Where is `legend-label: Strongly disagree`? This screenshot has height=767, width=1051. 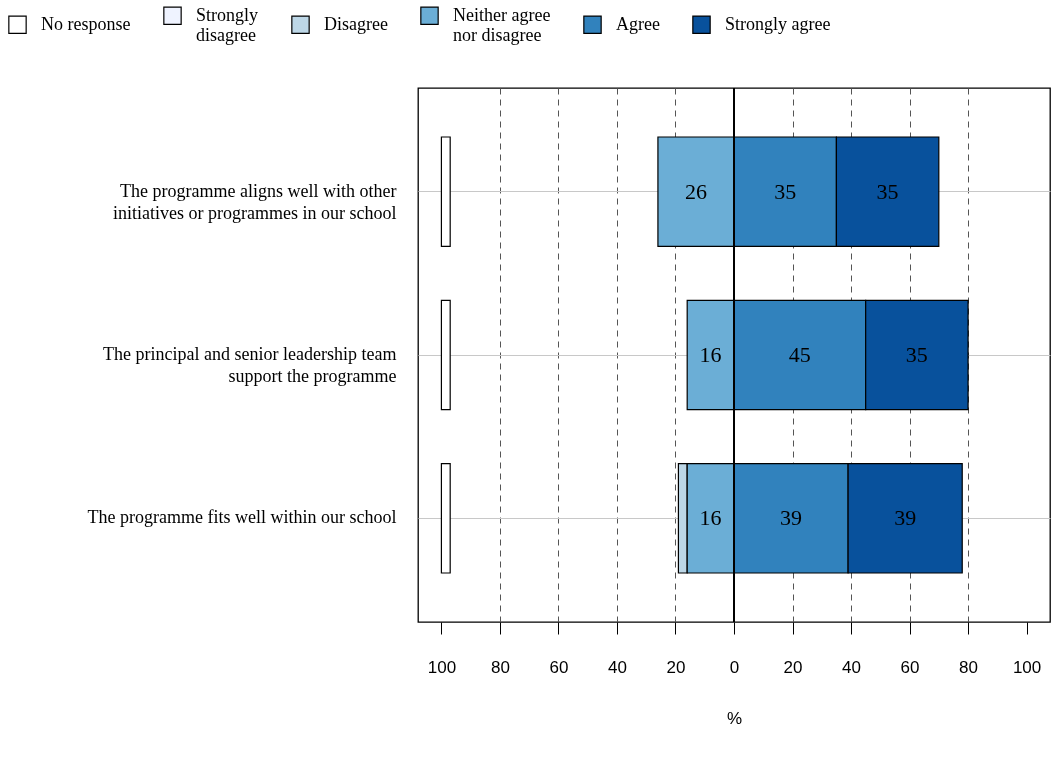
legend-label: Strongly disagree is located at coordinates (227, 24).